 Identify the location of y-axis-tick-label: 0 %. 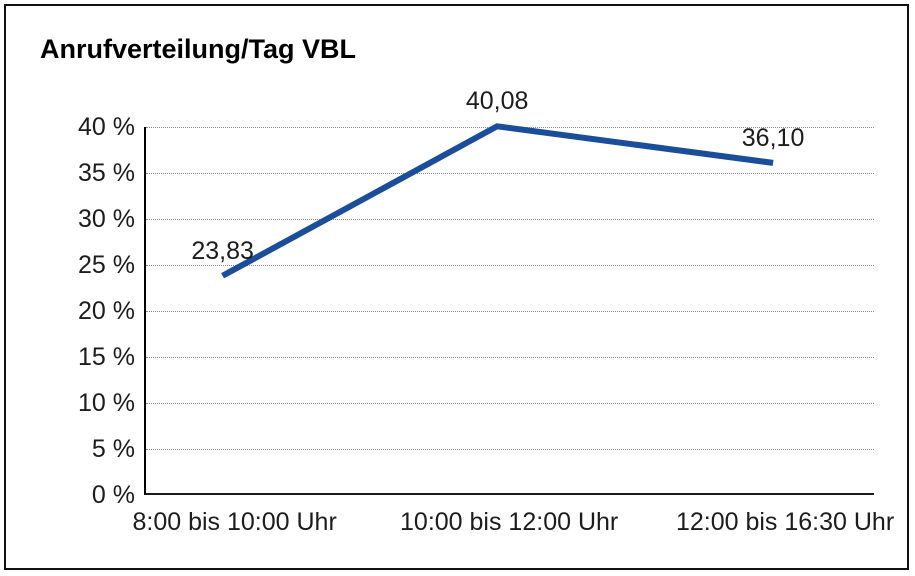
(113, 495).